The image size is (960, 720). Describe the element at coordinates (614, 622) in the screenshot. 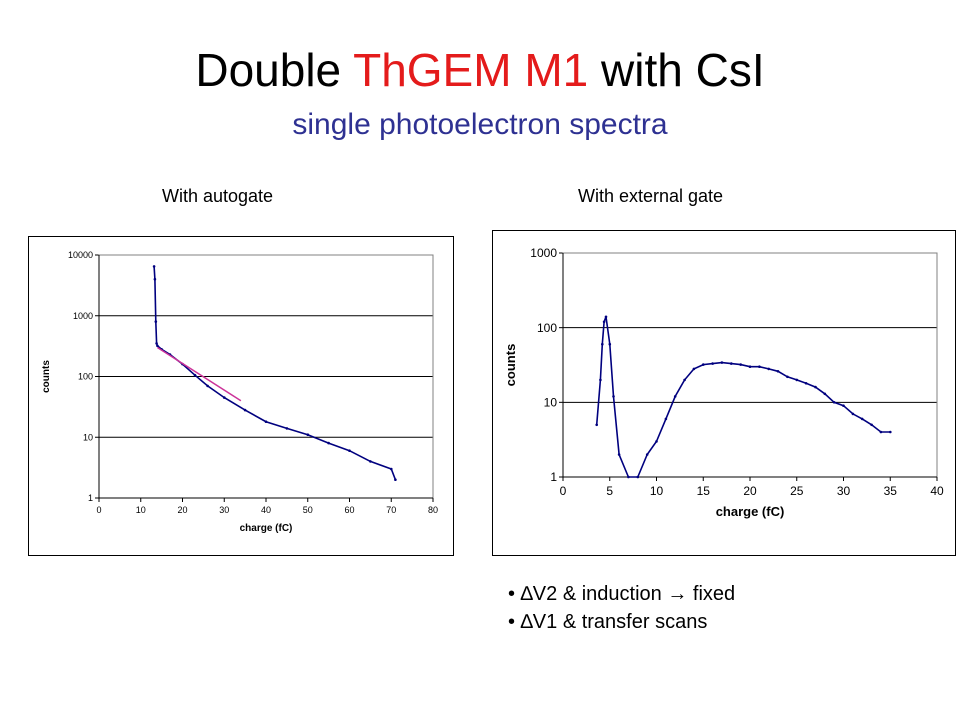

I see `bullet-text-2: ∆V1 & transfer scans` at that location.